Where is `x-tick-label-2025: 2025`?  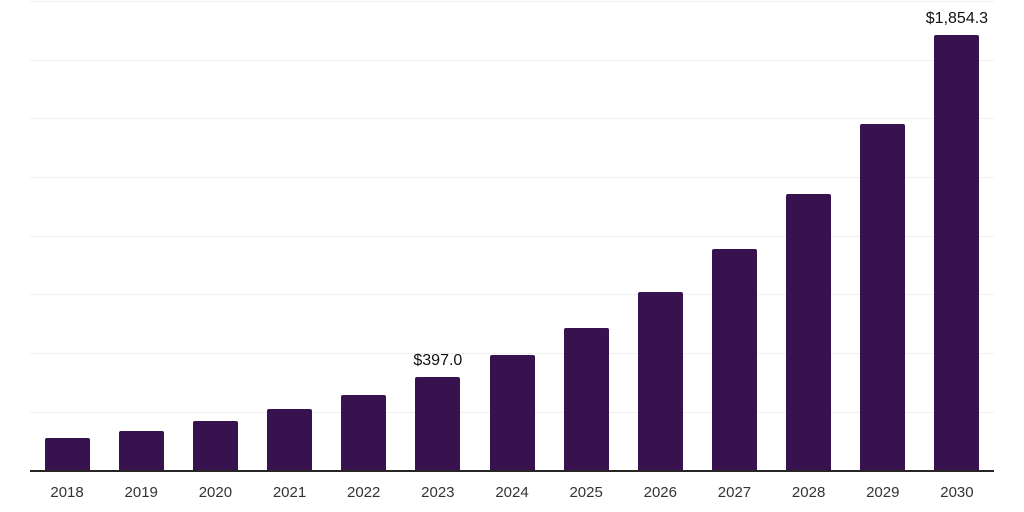 x-tick-label-2025: 2025 is located at coordinates (586, 492).